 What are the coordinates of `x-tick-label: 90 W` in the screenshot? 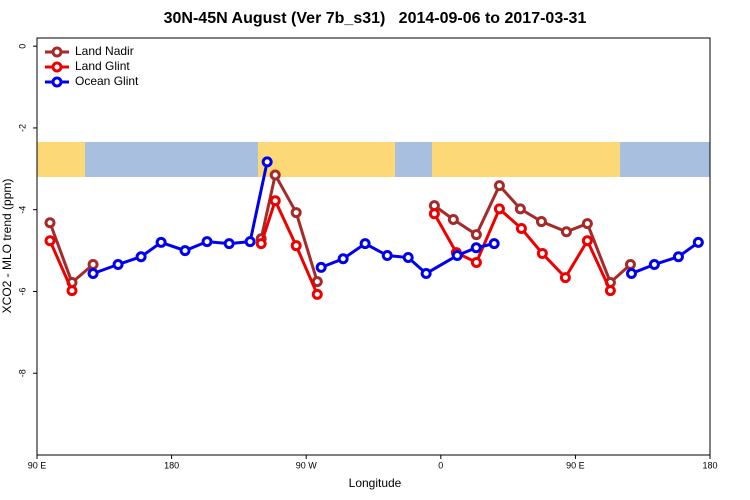 It's located at (307, 465).